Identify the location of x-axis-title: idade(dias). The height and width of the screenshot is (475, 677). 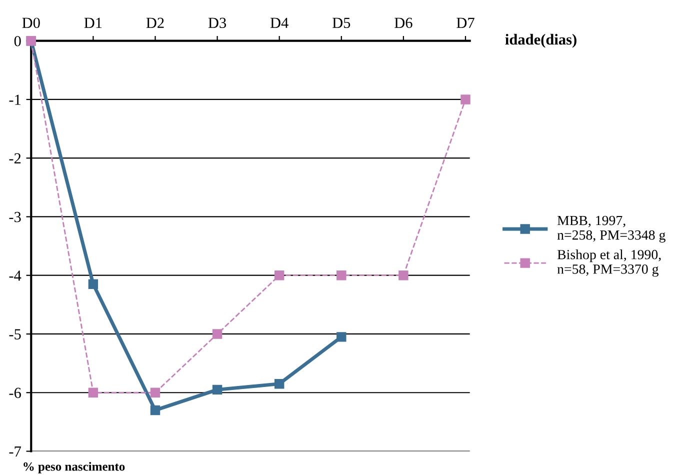
(540, 41).